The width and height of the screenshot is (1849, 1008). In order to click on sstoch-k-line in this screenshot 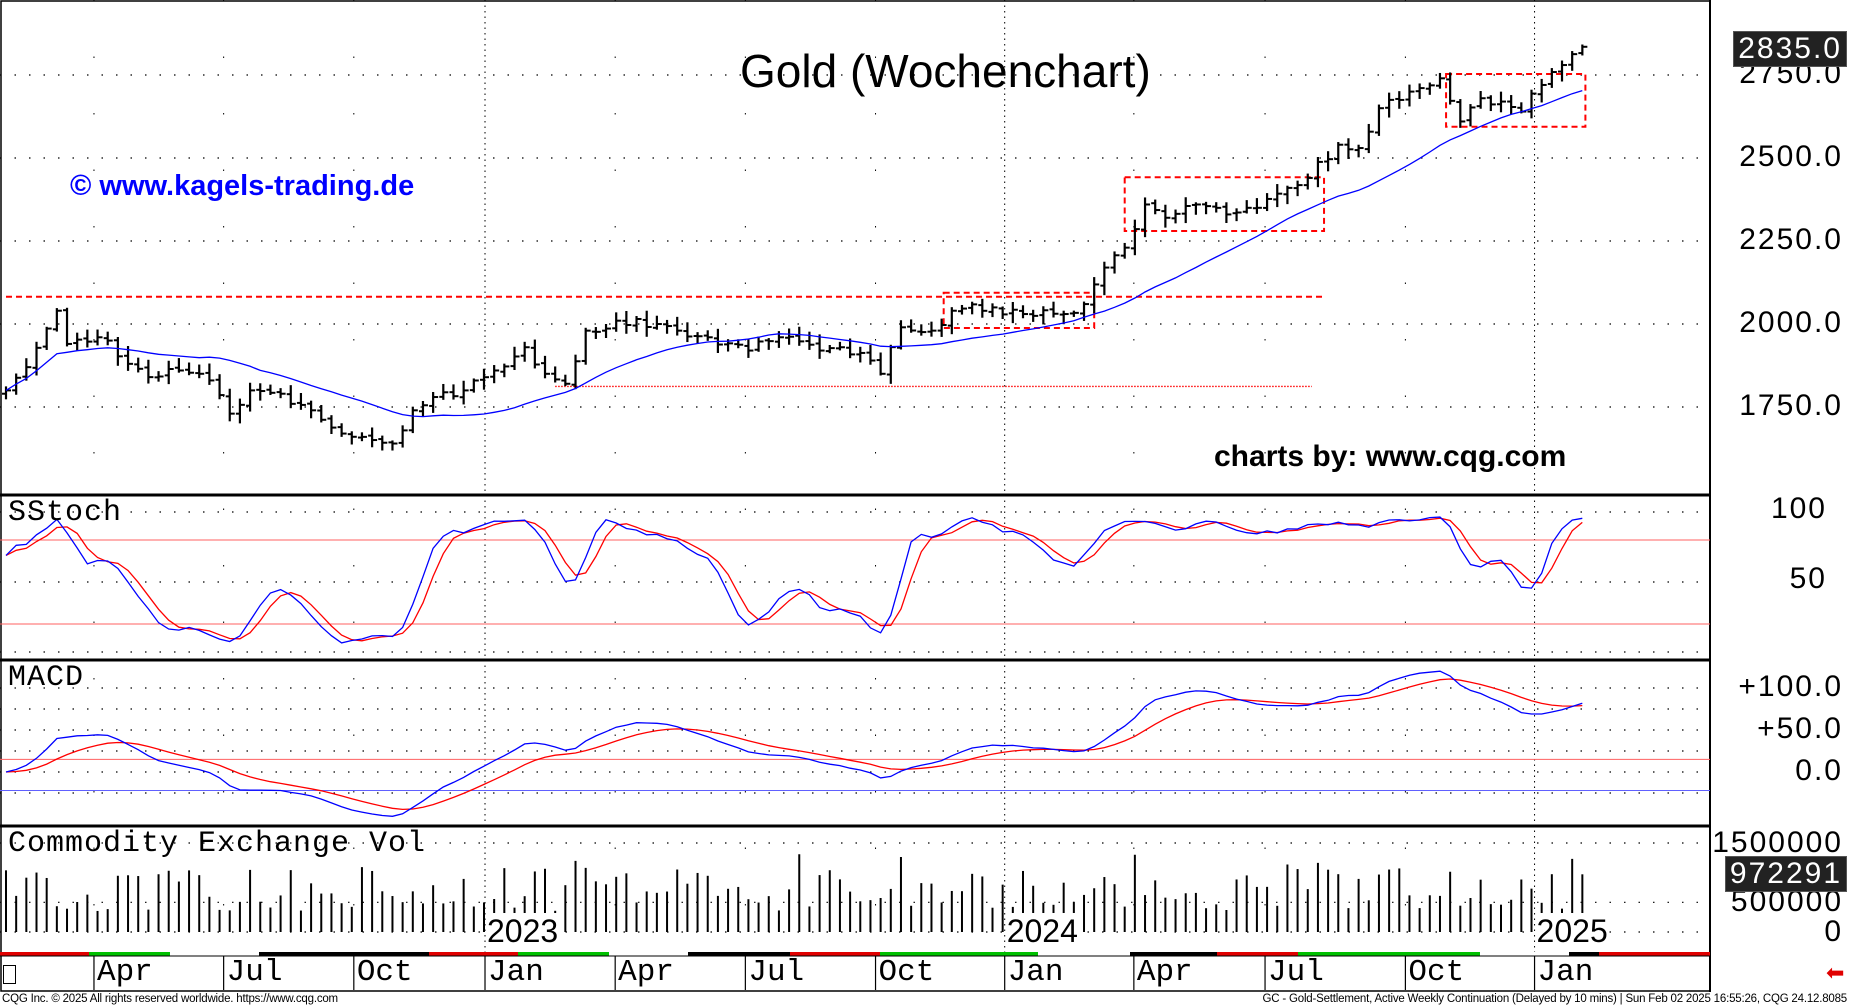, I will do `click(794, 580)`.